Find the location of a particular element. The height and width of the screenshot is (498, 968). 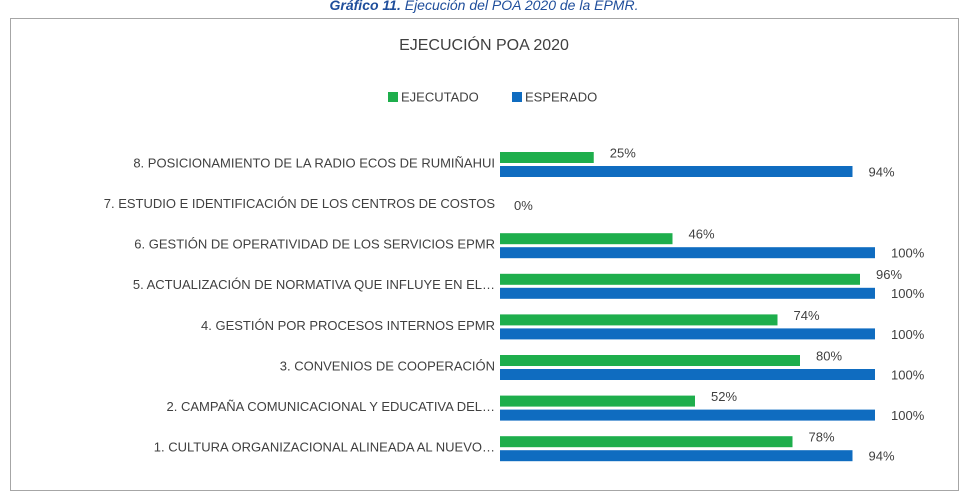

caption-label: Gráfico 11. is located at coordinates (365, 6).